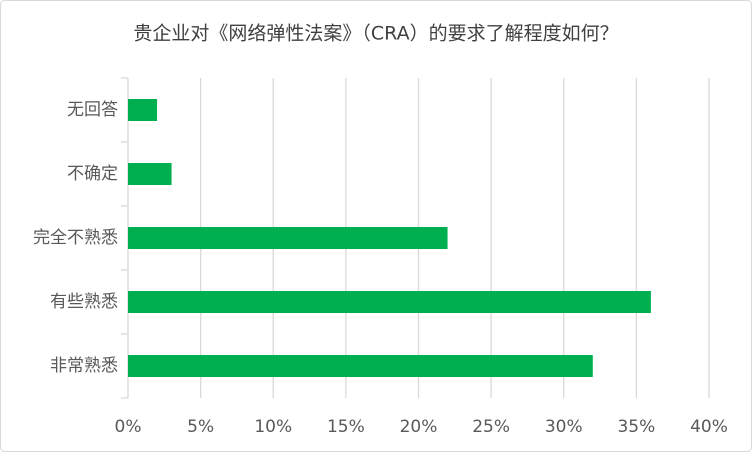 Image resolution: width=752 pixels, height=452 pixels. What do you see at coordinates (200, 427) in the screenshot?
I see `x-tick-label: 5%` at bounding box center [200, 427].